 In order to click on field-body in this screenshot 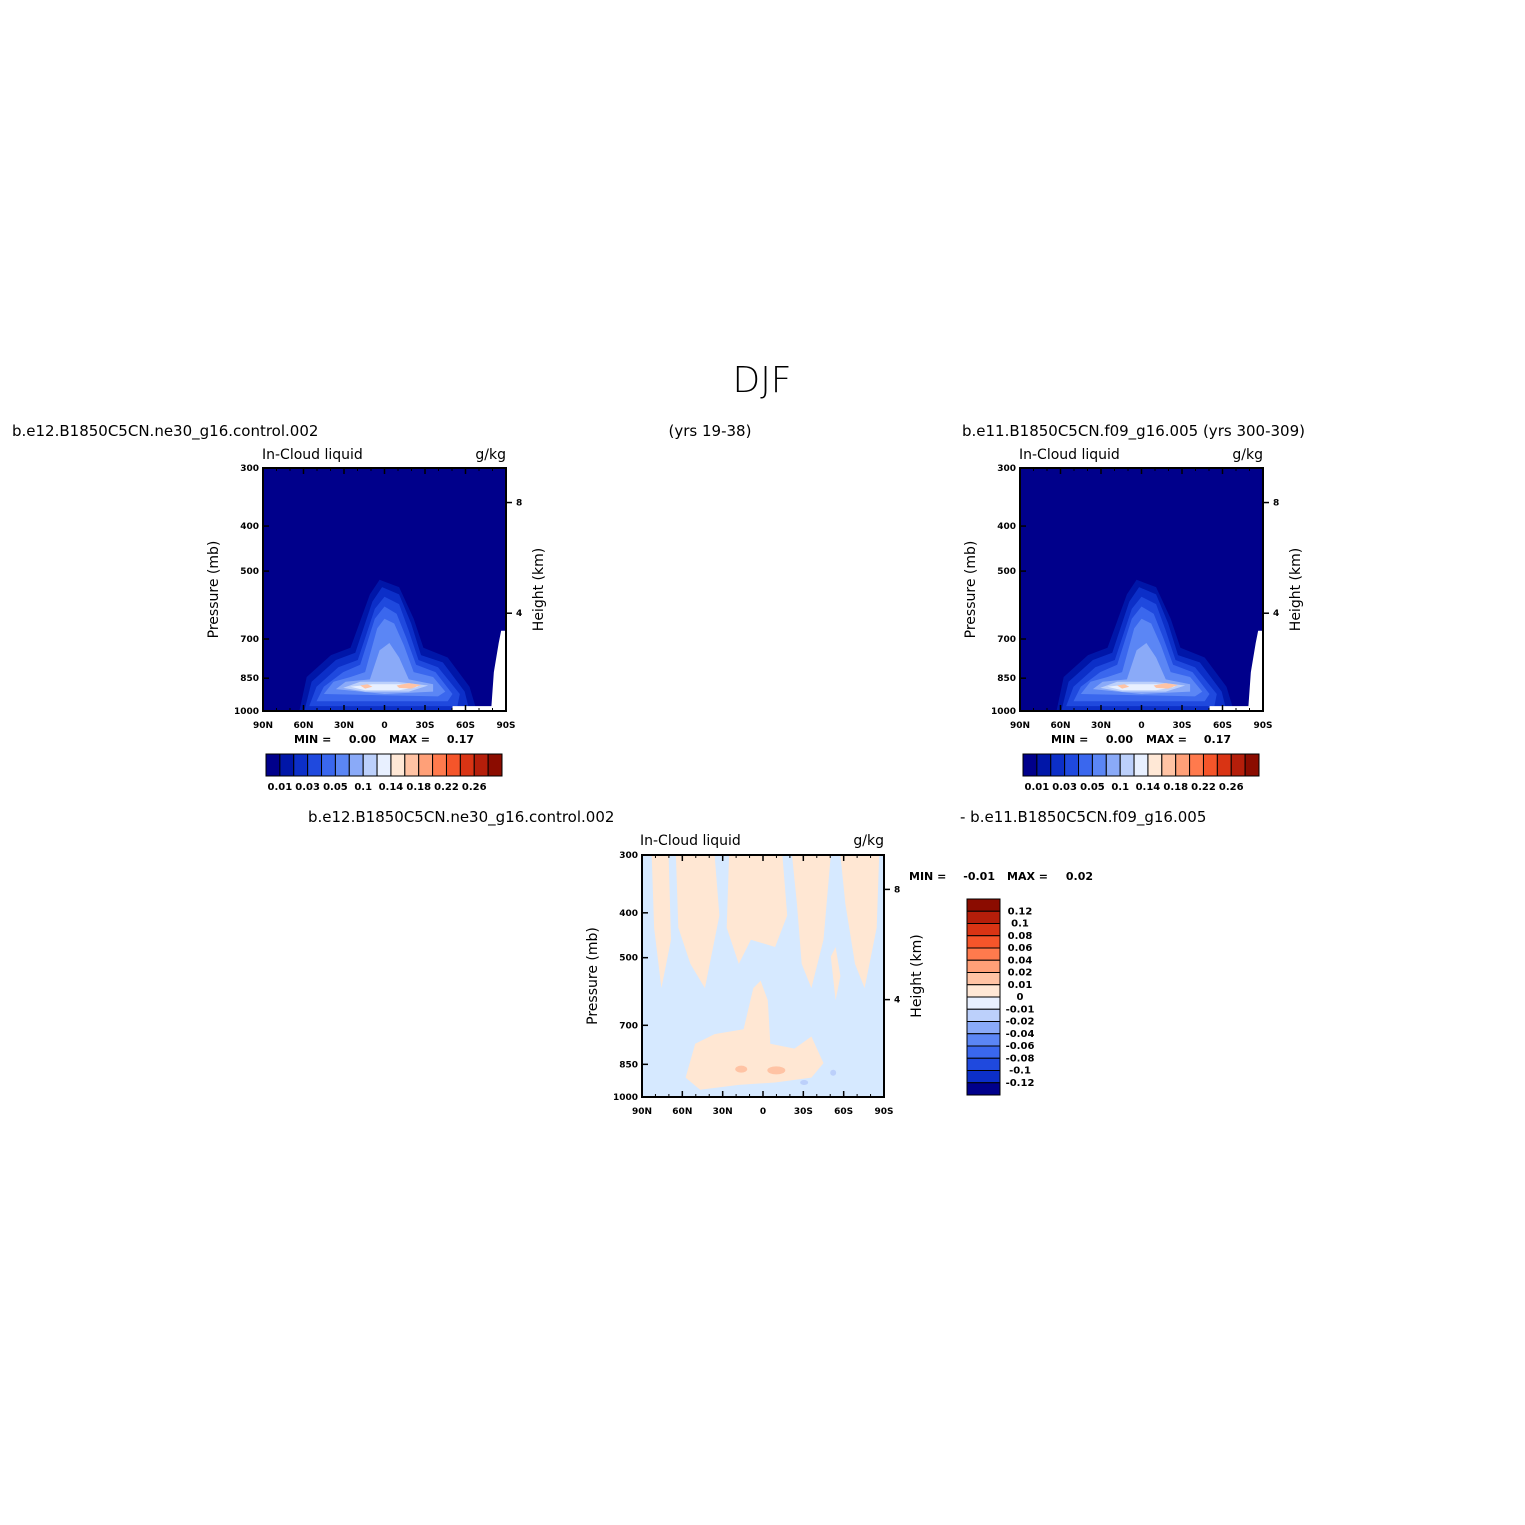, I will do `click(1141, 589)`.